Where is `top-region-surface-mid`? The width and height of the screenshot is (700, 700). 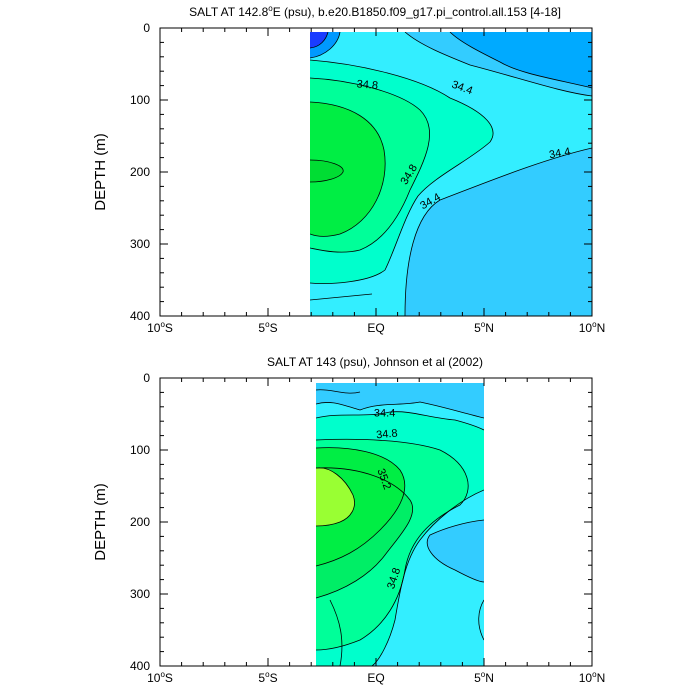 top-region-surface-mid is located at coordinates (325, 45).